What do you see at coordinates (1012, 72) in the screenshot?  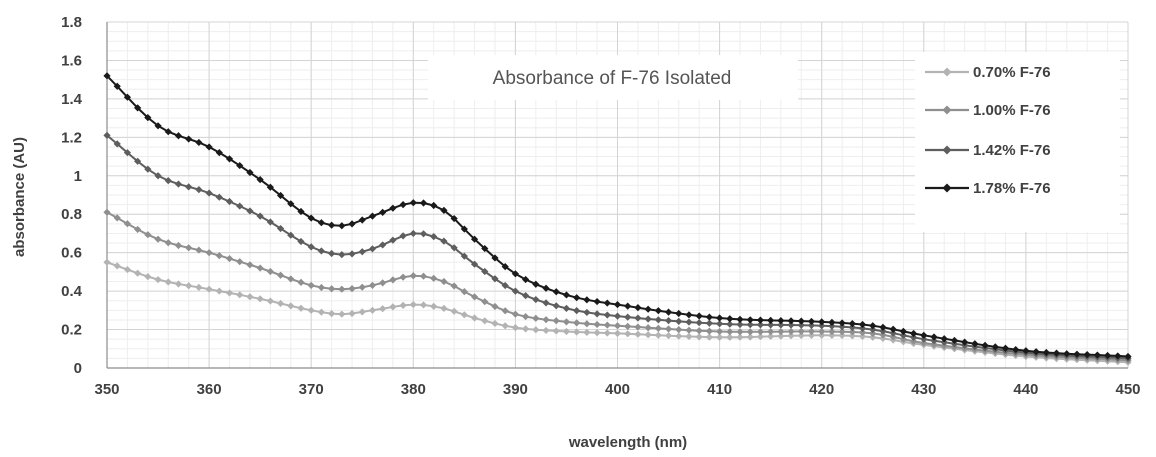 I see `legend-label: 0.70% F-76` at bounding box center [1012, 72].